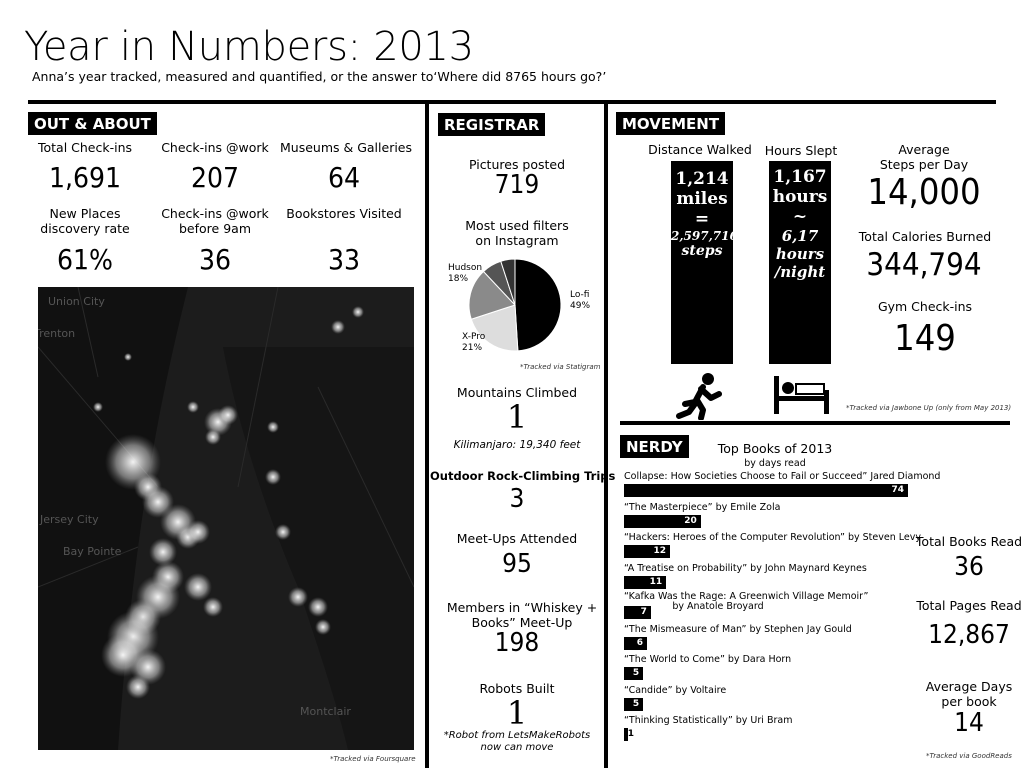  I want to click on slept-night-label: /night, so click(800, 272).